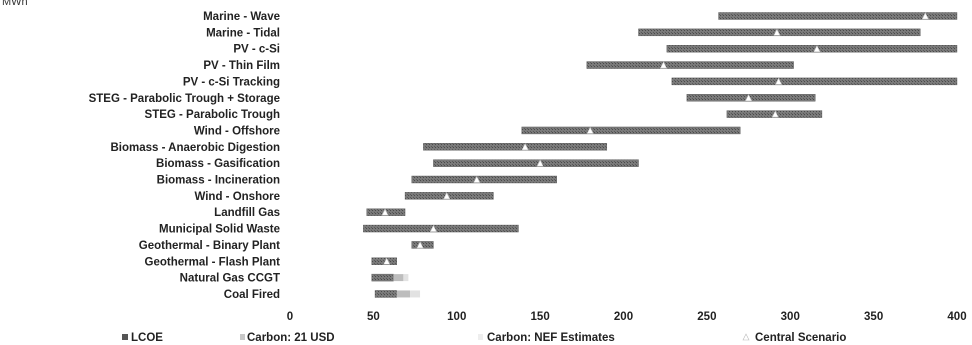 Image resolution: width=972 pixels, height=345 pixels. Describe the element at coordinates (212, 115) in the screenshot. I see `category-label: STEG - Parabolic Trough` at that location.